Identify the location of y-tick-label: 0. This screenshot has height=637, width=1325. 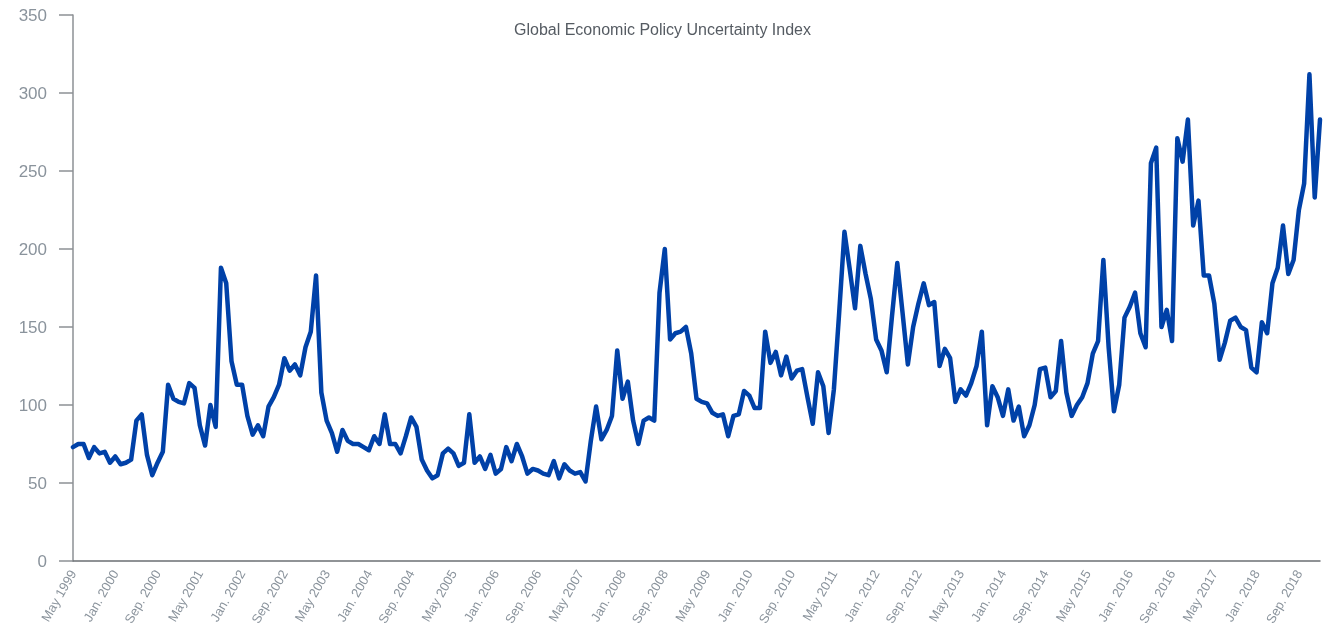
(42, 561).